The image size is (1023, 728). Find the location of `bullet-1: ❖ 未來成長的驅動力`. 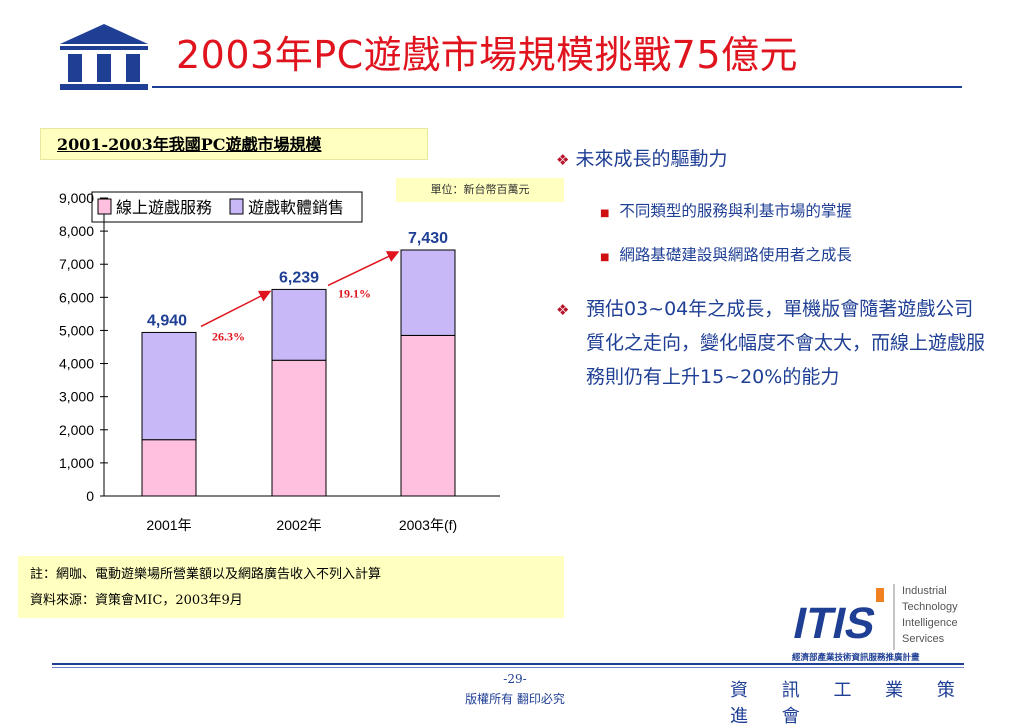

bullet-1: ❖ 未來成長的驅動力 is located at coordinates (642, 159).